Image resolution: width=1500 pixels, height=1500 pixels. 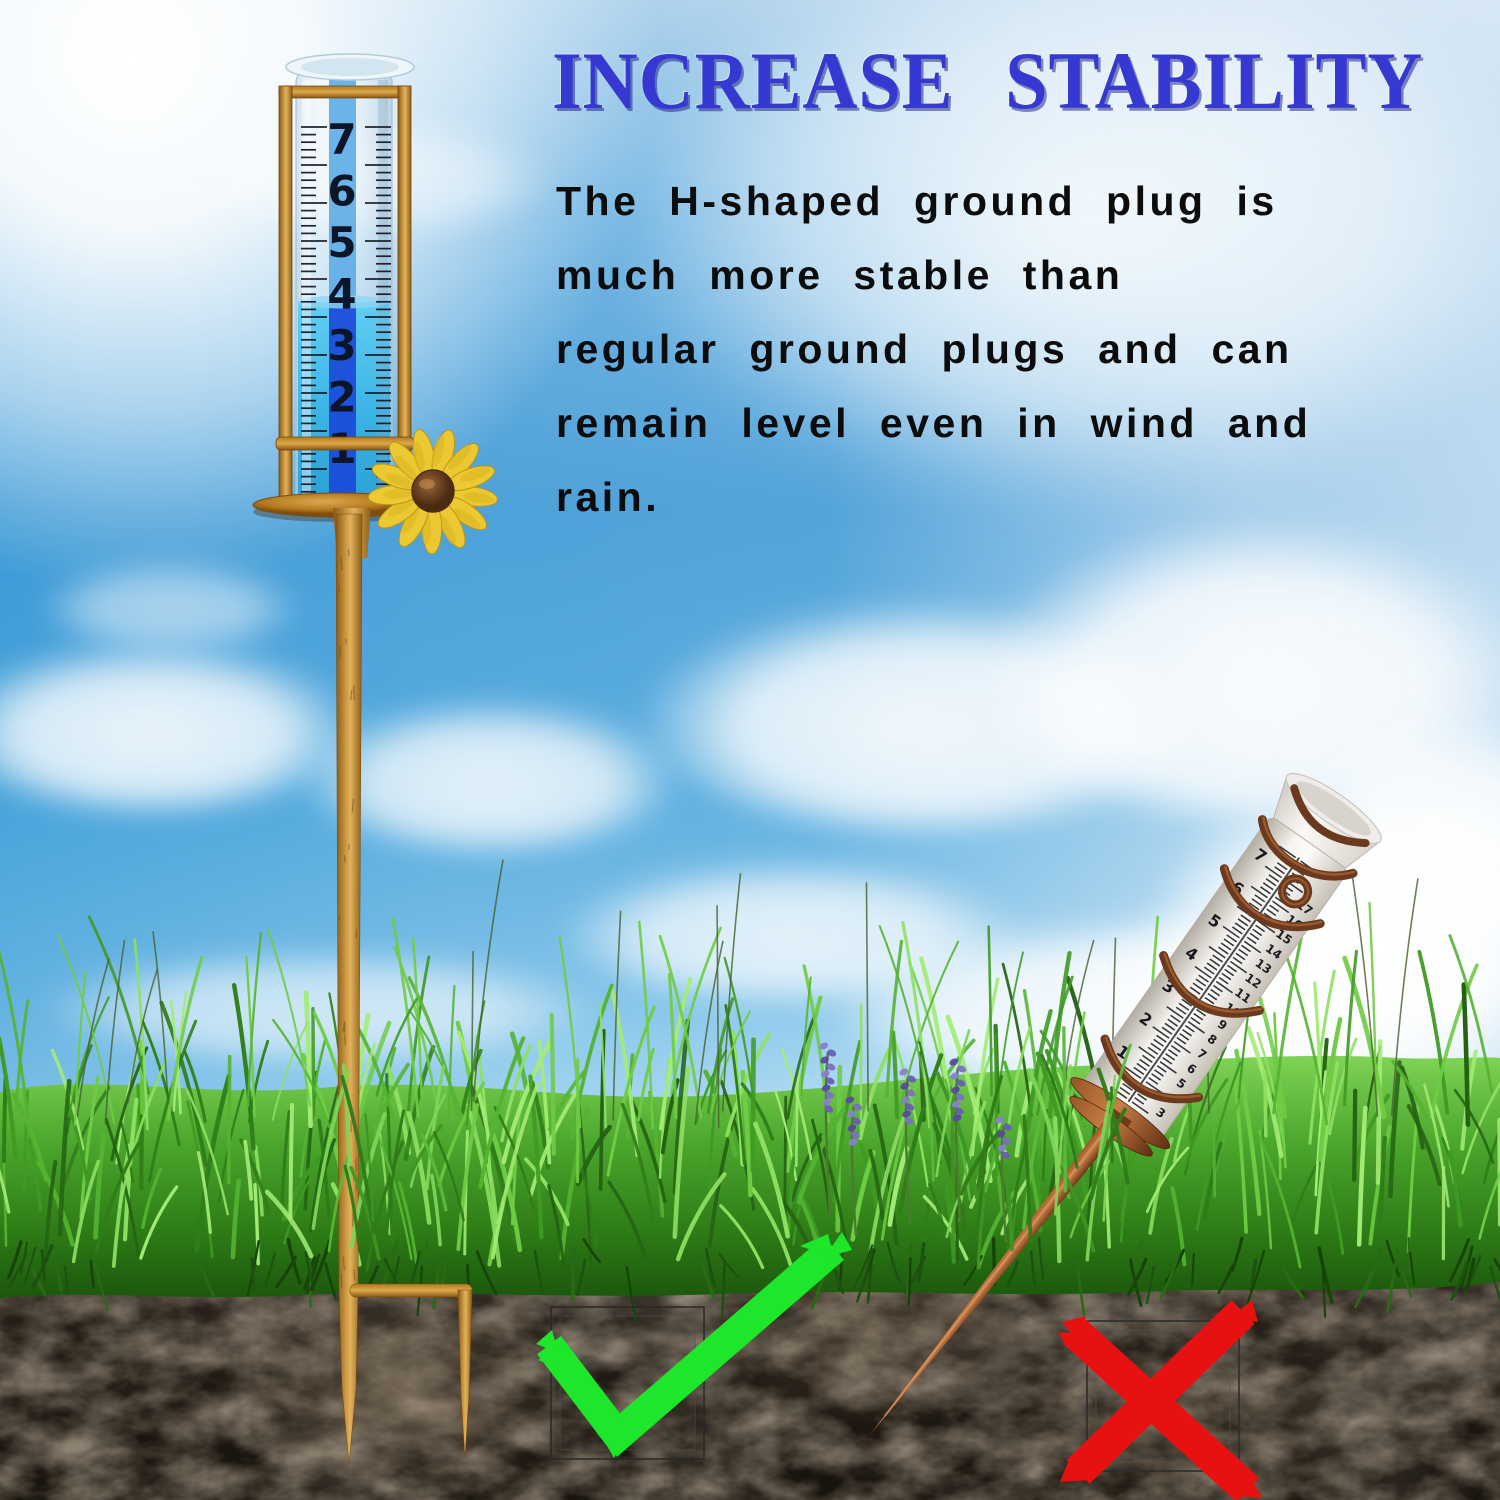 I want to click on flower-petals, so click(x=432, y=491).